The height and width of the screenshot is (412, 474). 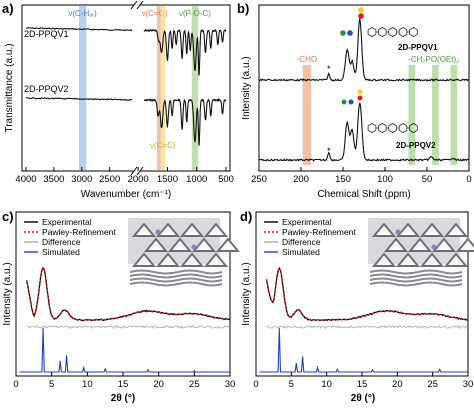 I want to click on xtick-label-pd: 15, so click(x=362, y=384).